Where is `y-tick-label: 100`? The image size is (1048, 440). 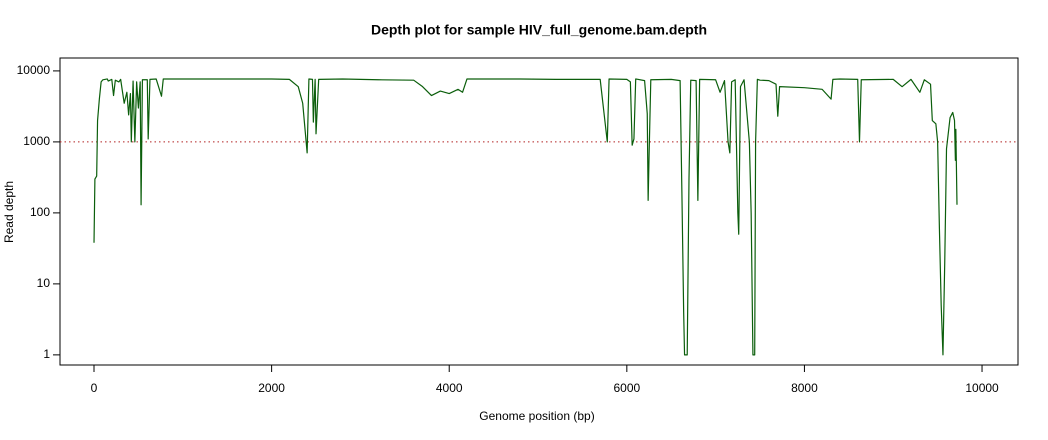 y-tick-label: 100 is located at coordinates (40, 212).